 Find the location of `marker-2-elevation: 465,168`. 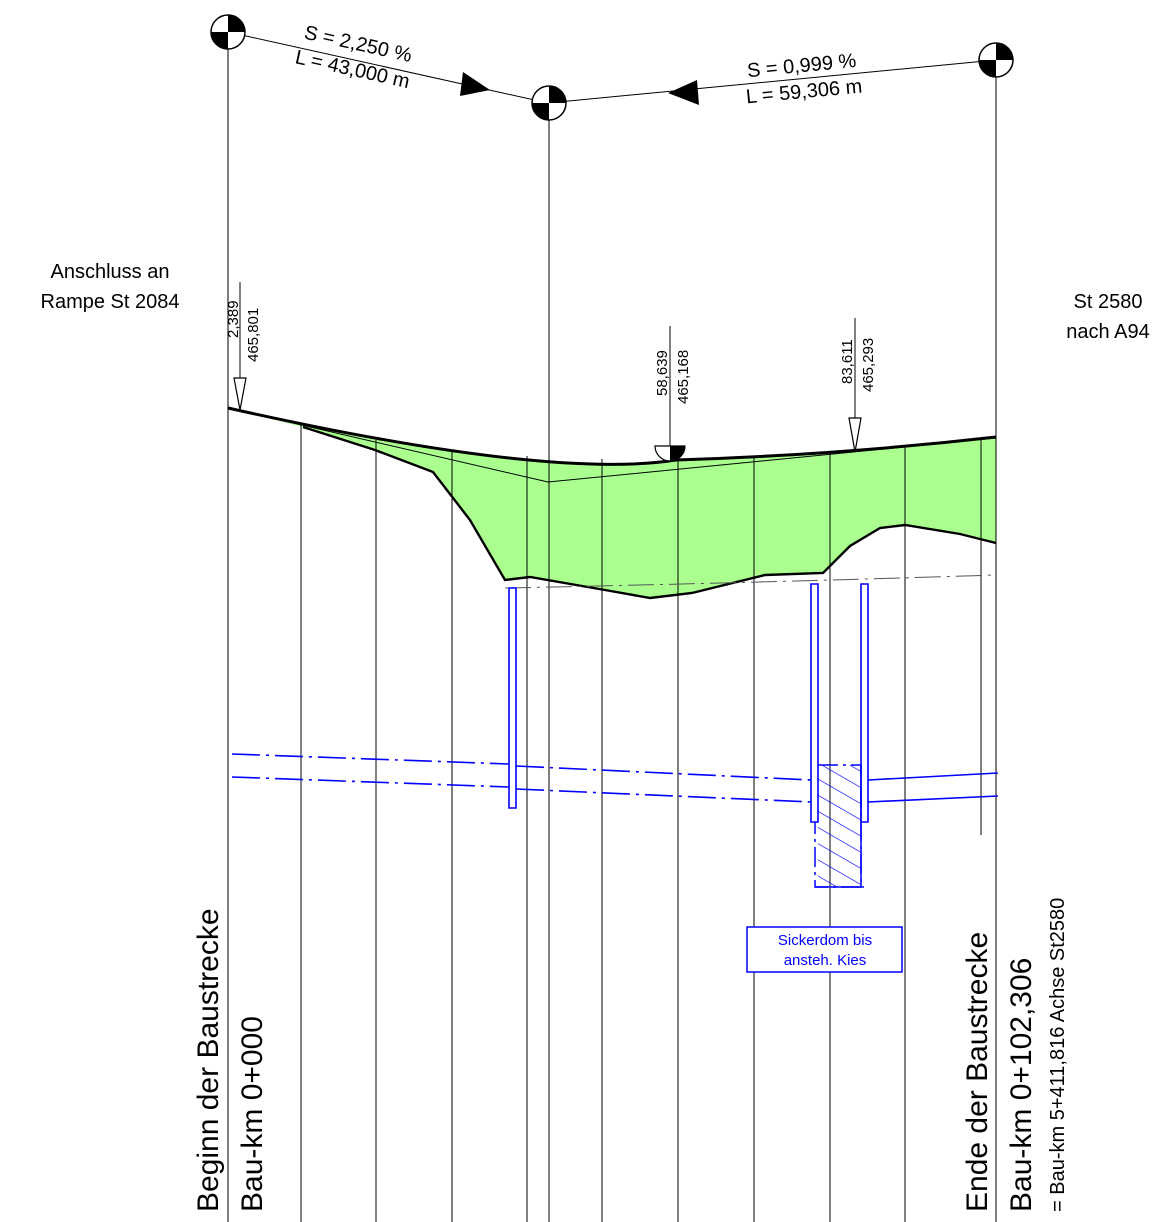

marker-2-elevation: 465,168 is located at coordinates (683, 377).